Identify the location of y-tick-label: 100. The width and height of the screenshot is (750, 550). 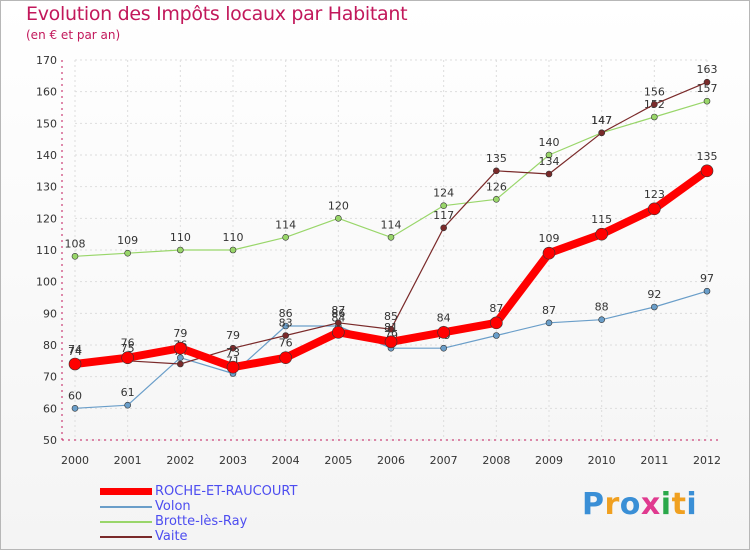
(46, 282).